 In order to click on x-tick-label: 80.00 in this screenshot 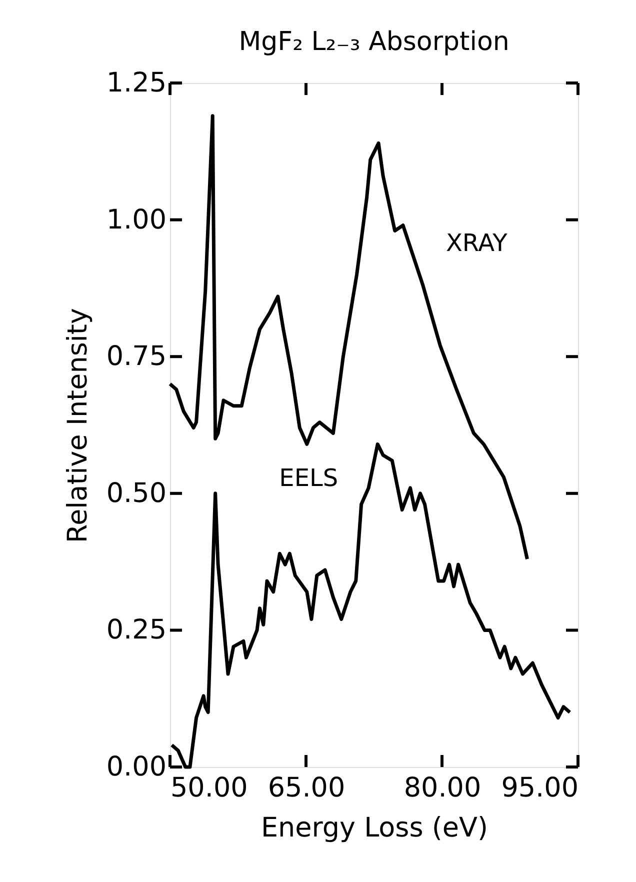, I will do `click(443, 788)`.